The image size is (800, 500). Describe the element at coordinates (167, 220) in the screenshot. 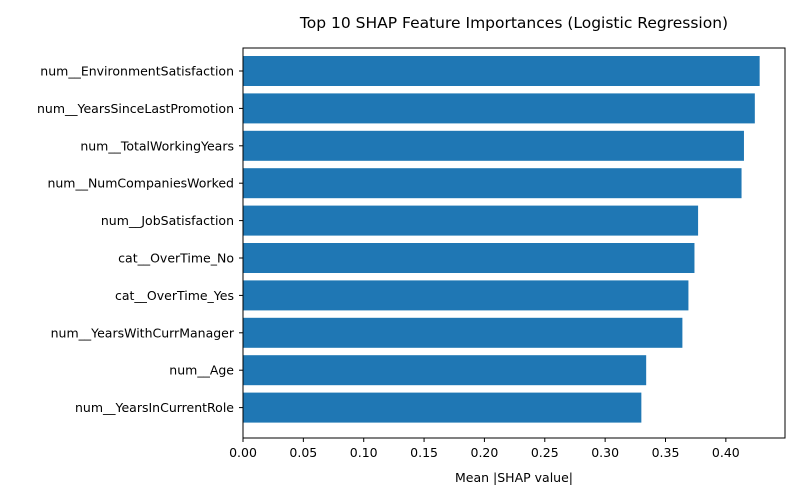

I see `y-tick-label: num__JobSatisfaction` at that location.